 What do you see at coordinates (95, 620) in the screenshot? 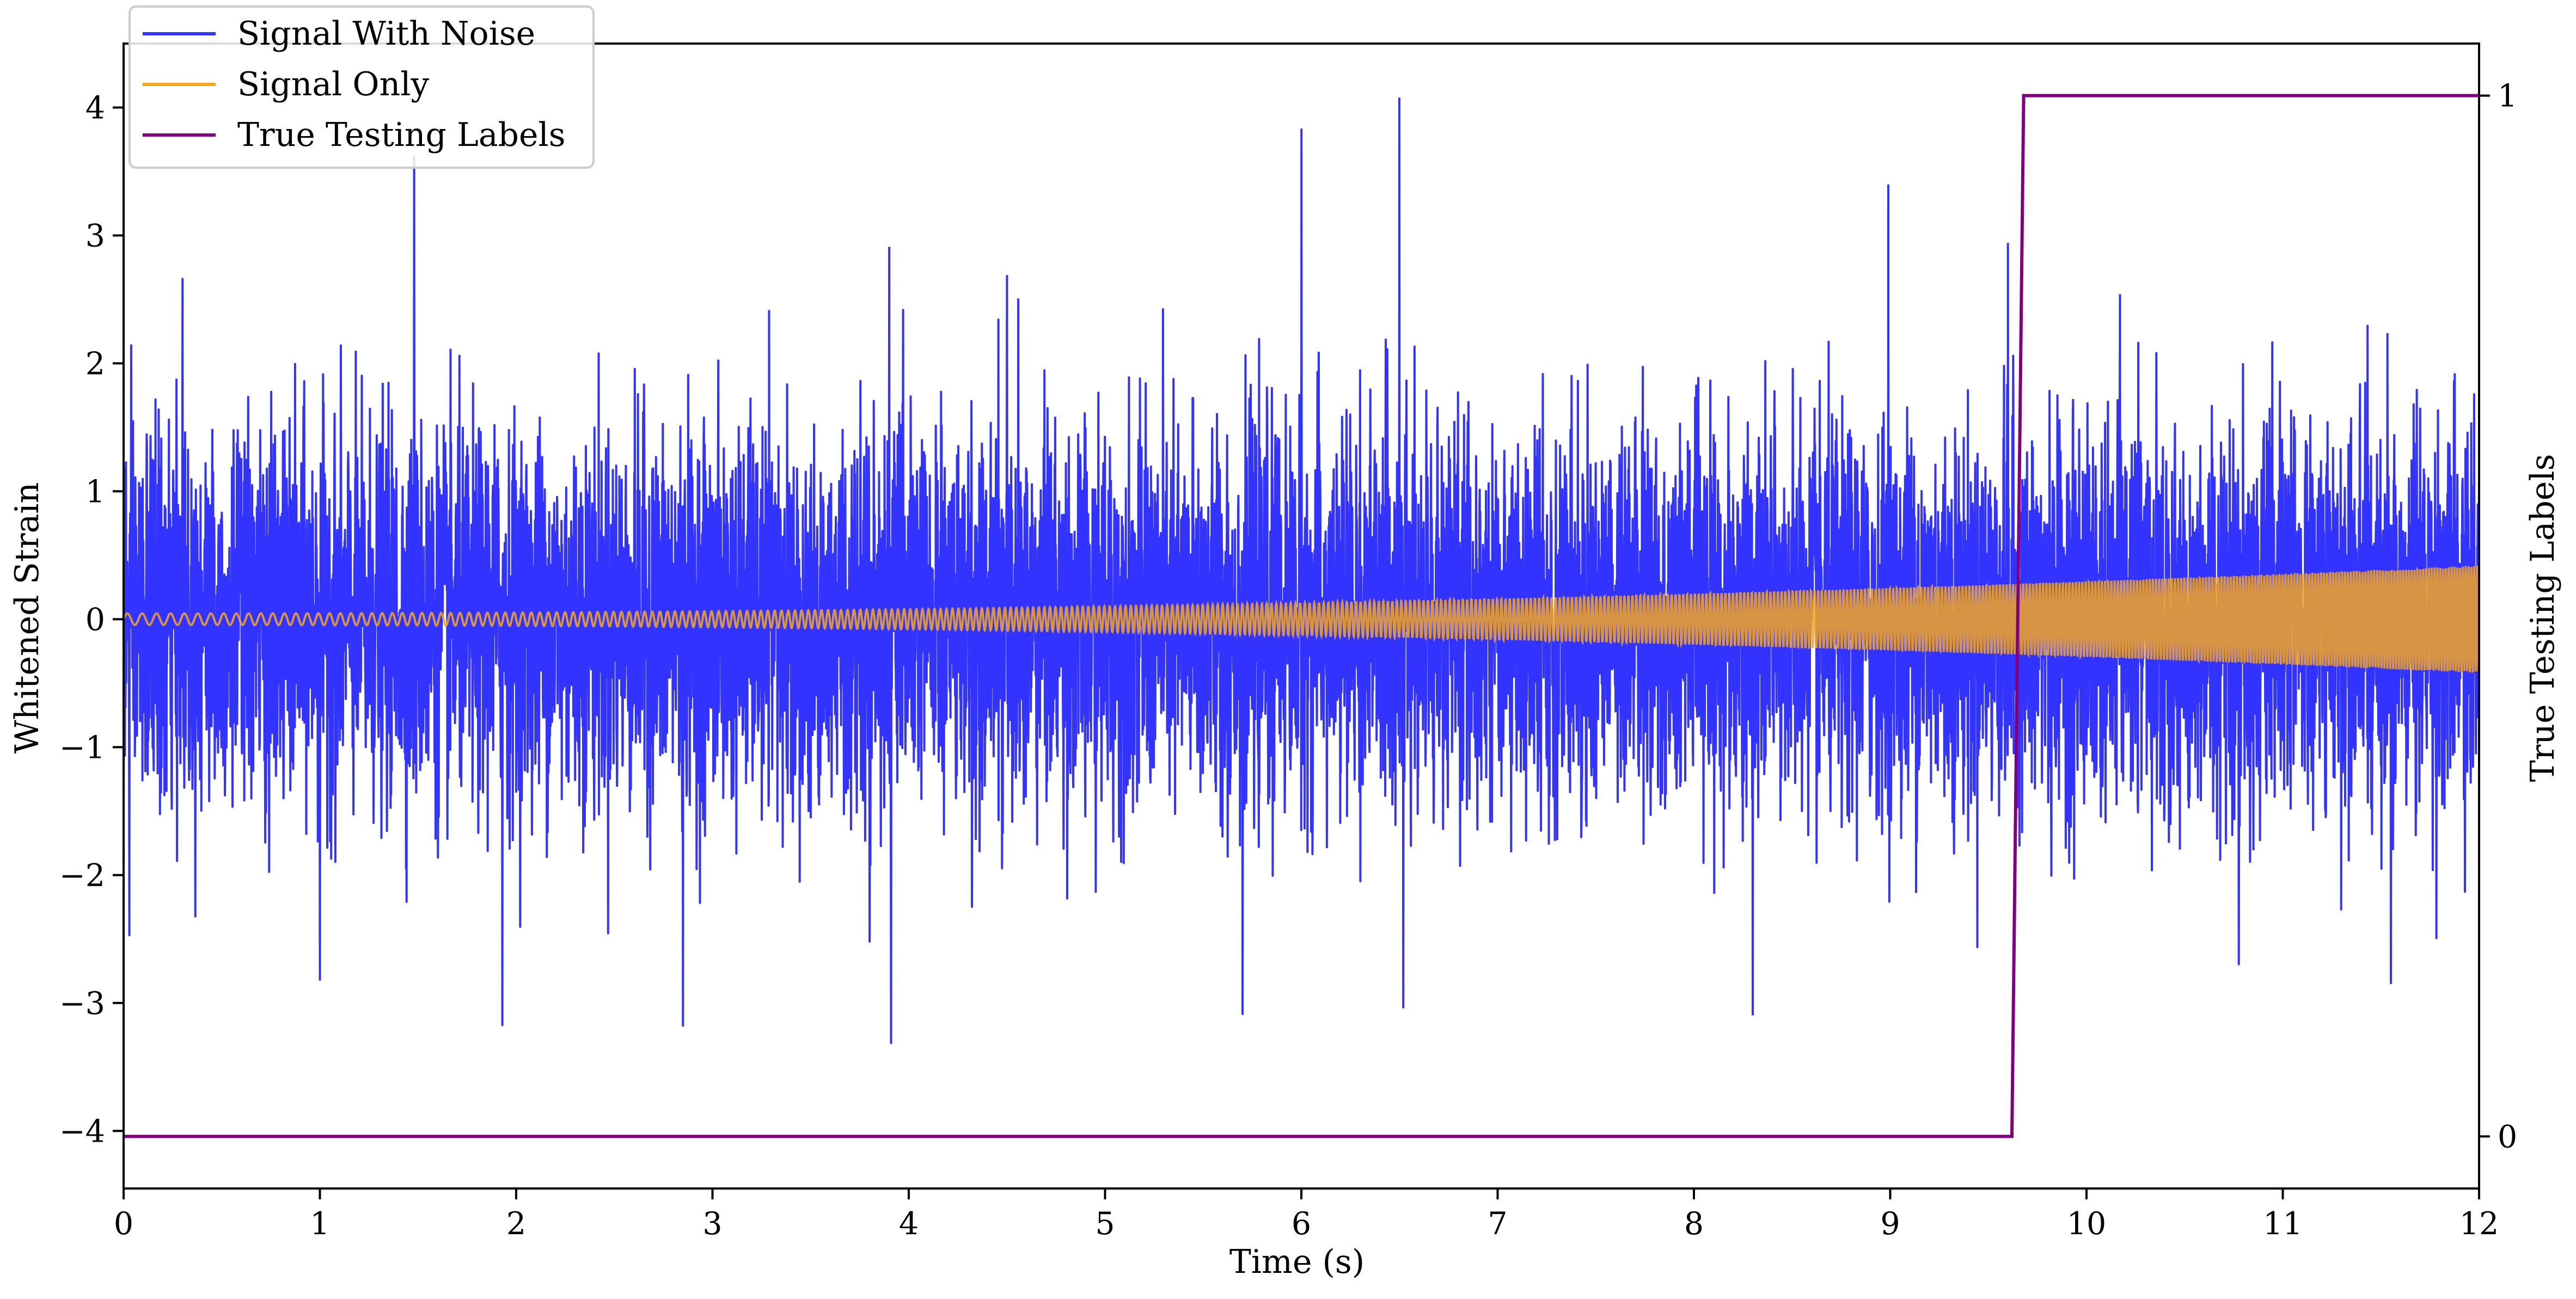
I see `y-tick-label: 0` at bounding box center [95, 620].